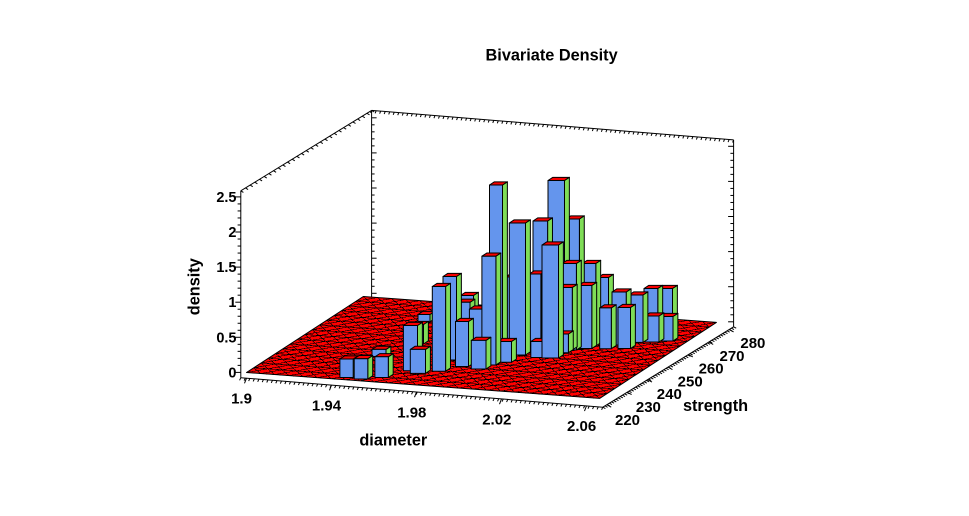 Image resolution: width=969 pixels, height=516 pixels. I want to click on svg-text: 1, so click(232, 303).